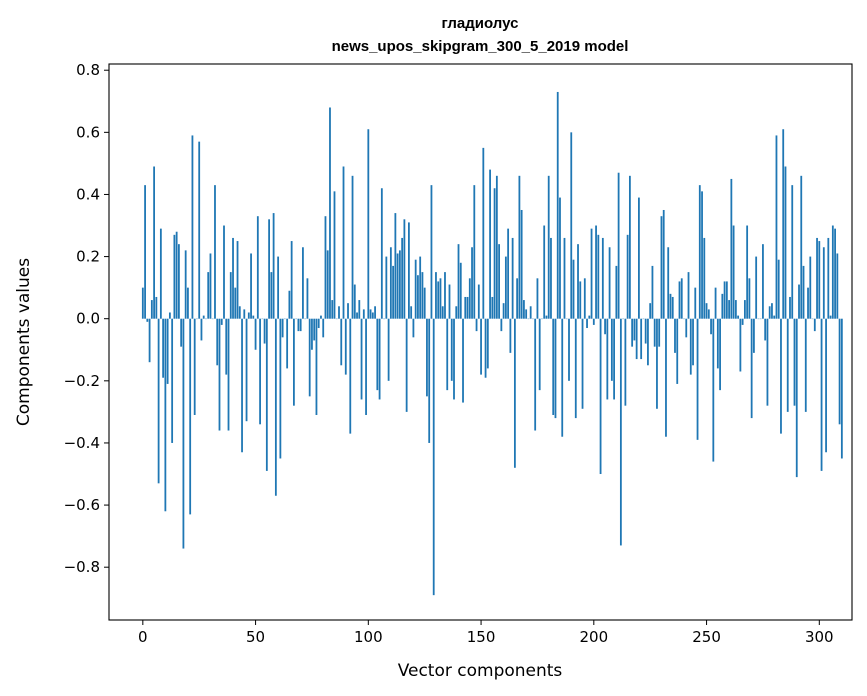  I want to click on y-tick-label: 0.2, so click(88, 257).